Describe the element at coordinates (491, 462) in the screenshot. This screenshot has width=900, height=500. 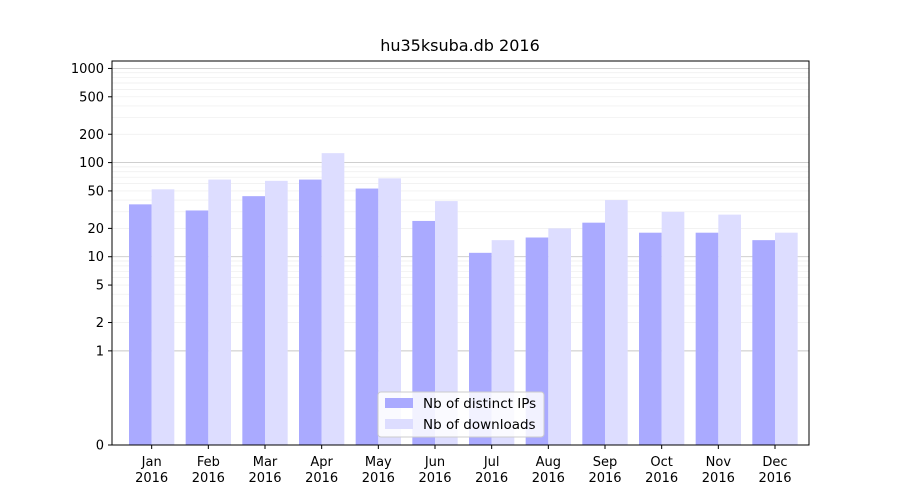
I see `x-tick-label-month: Jul` at that location.